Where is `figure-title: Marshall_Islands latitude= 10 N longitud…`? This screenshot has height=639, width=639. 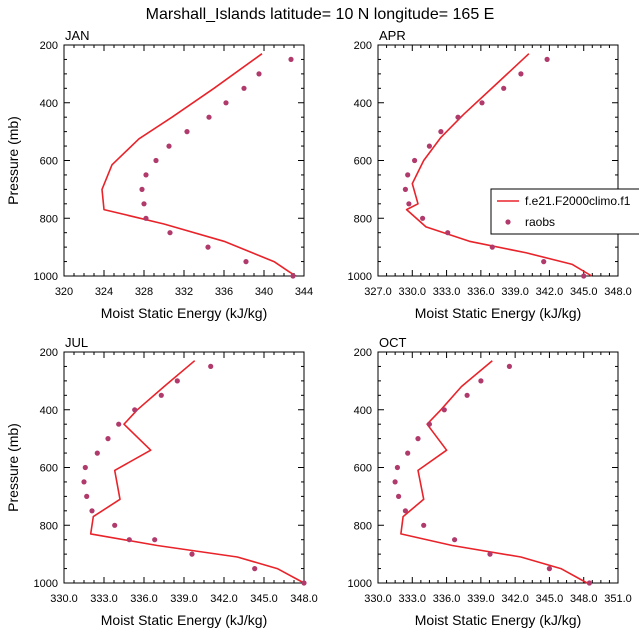
figure-title: Marshall_Islands latitude= 10 N longitud… is located at coordinates (320, 14).